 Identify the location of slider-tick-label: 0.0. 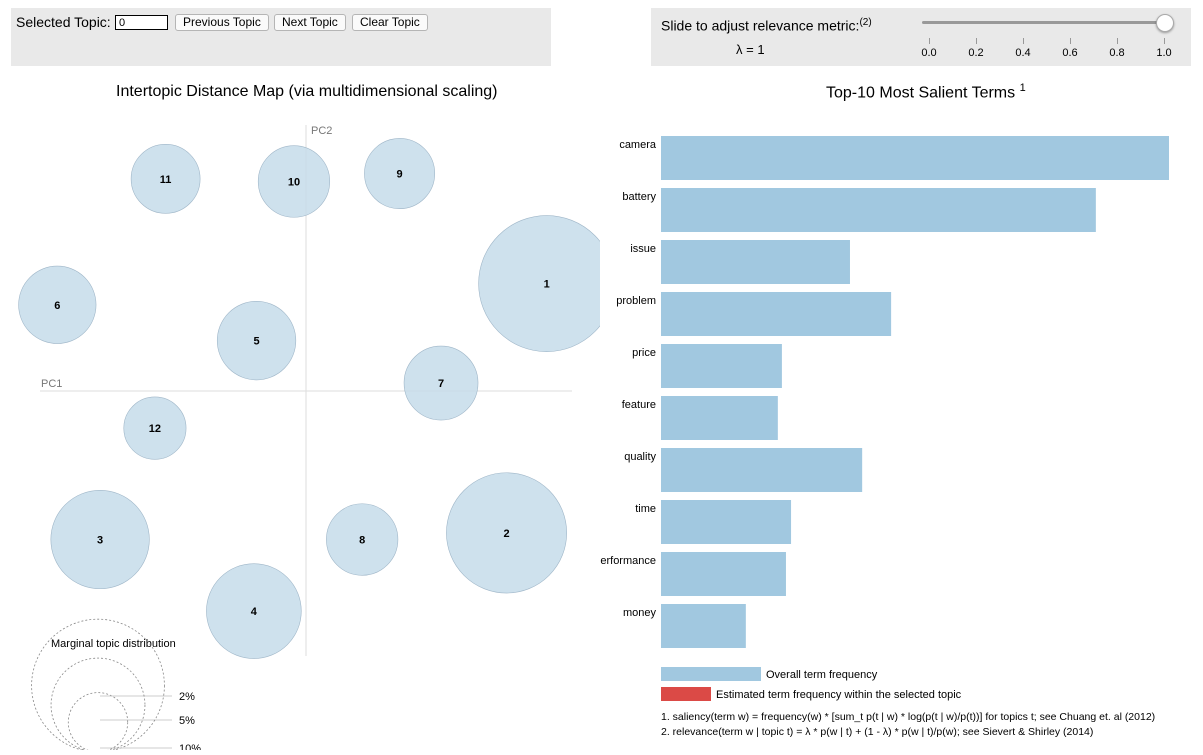
(929, 53).